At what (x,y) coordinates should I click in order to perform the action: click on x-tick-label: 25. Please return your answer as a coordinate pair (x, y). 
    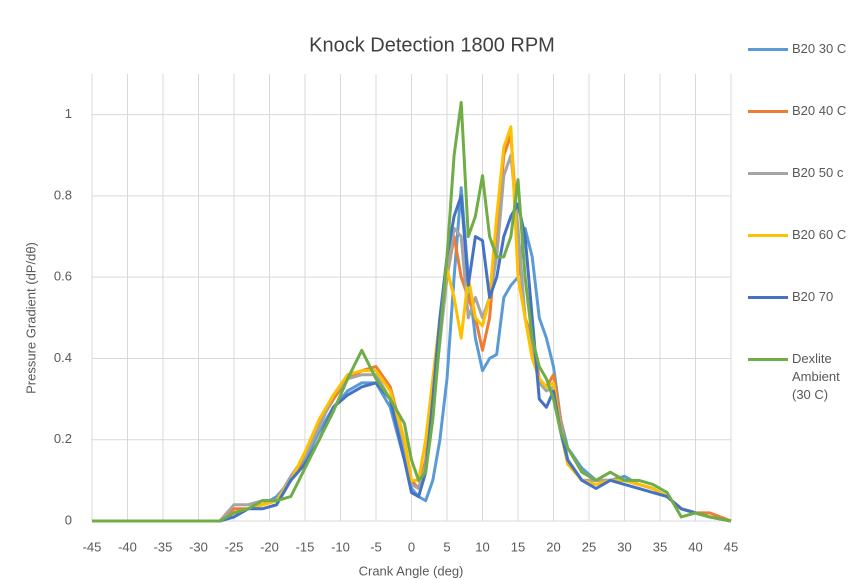
    Looking at the image, I should click on (589, 546).